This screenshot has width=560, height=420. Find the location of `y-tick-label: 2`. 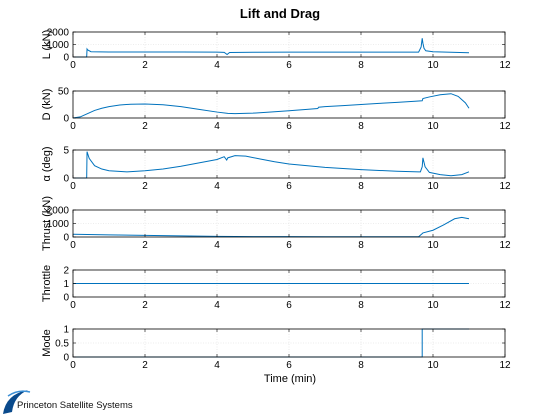

y-tick-label: 2 is located at coordinates (66, 271).